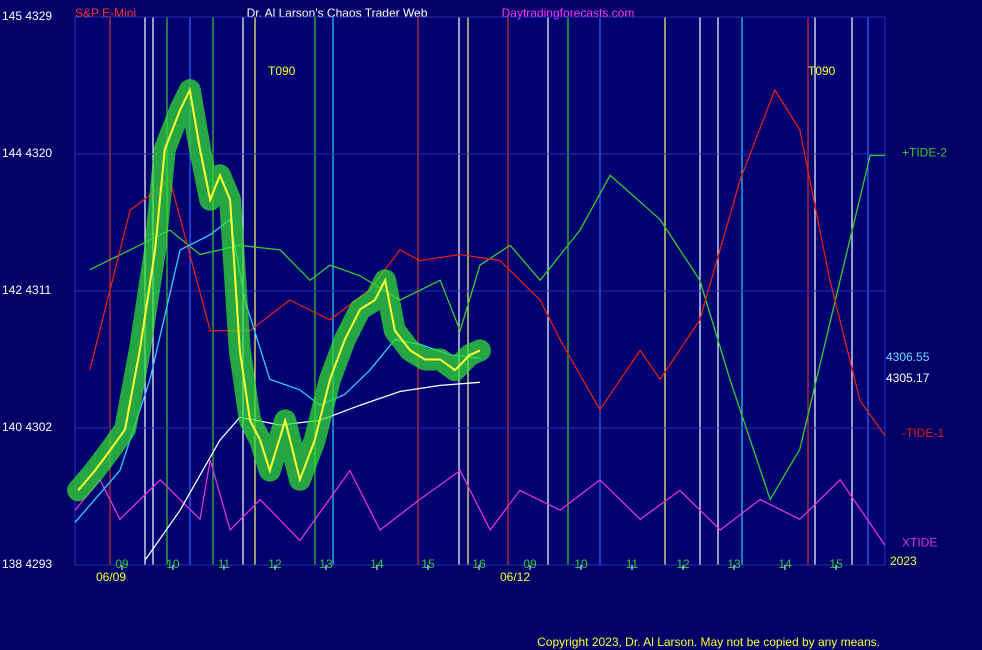 The width and height of the screenshot is (982, 650). Describe the element at coordinates (27, 16) in the screenshot. I see `y-tick-label: 145 4329` at that location.